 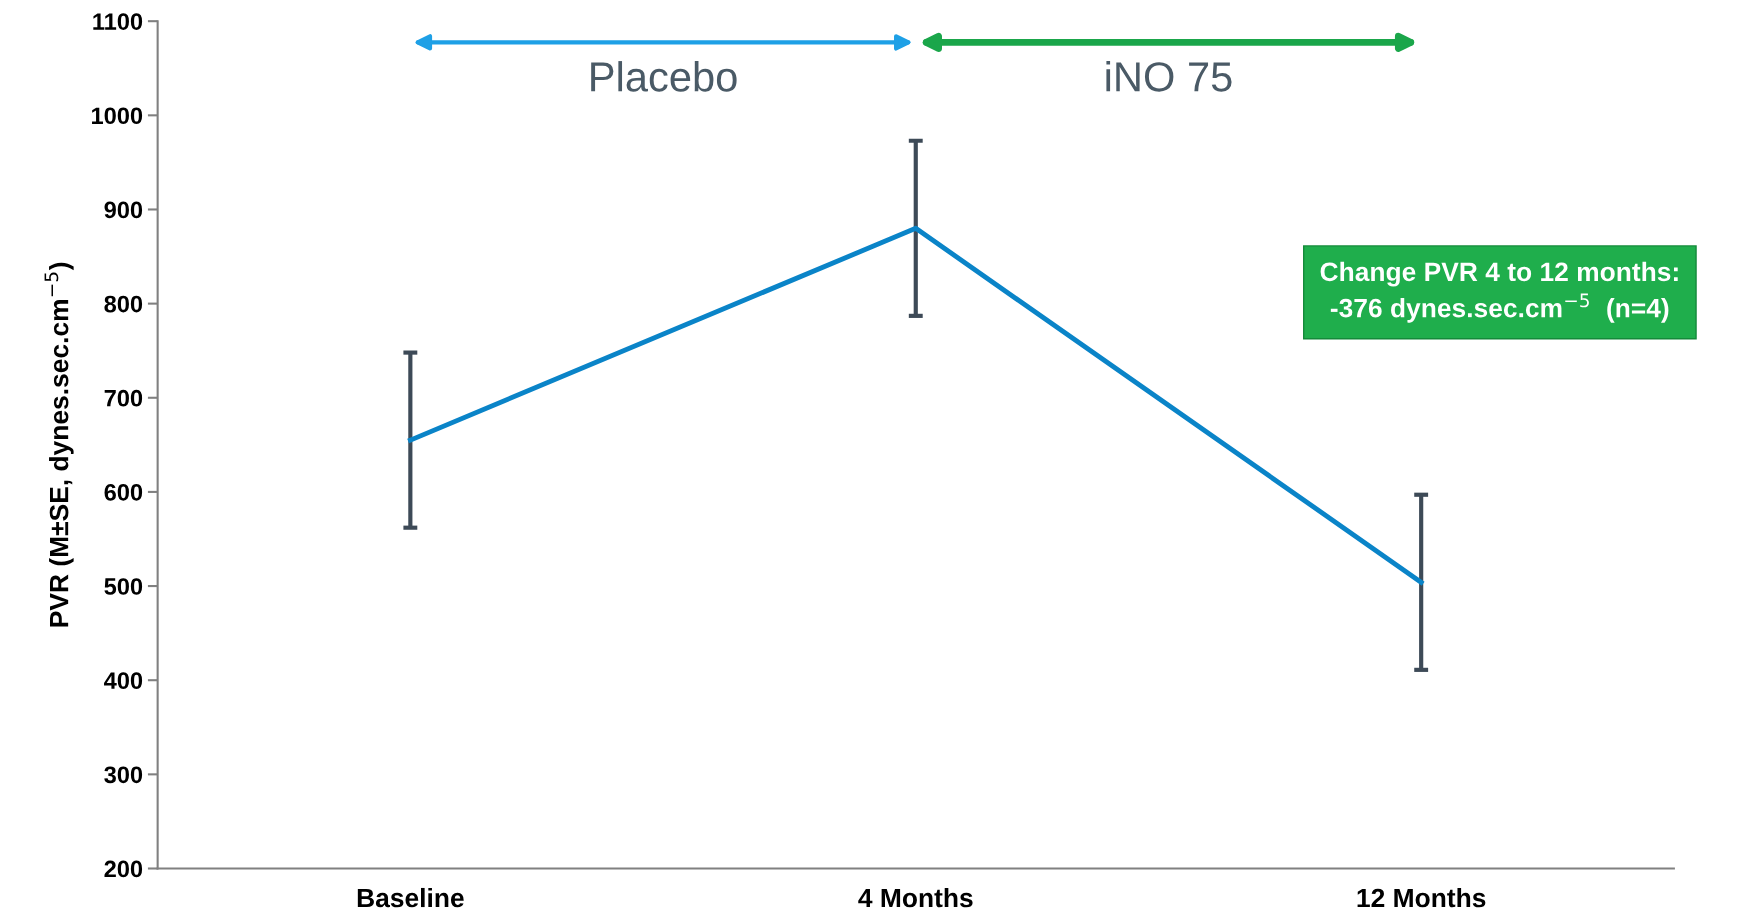 I want to click on x-tick-label: 4 Months, so click(x=915, y=897).